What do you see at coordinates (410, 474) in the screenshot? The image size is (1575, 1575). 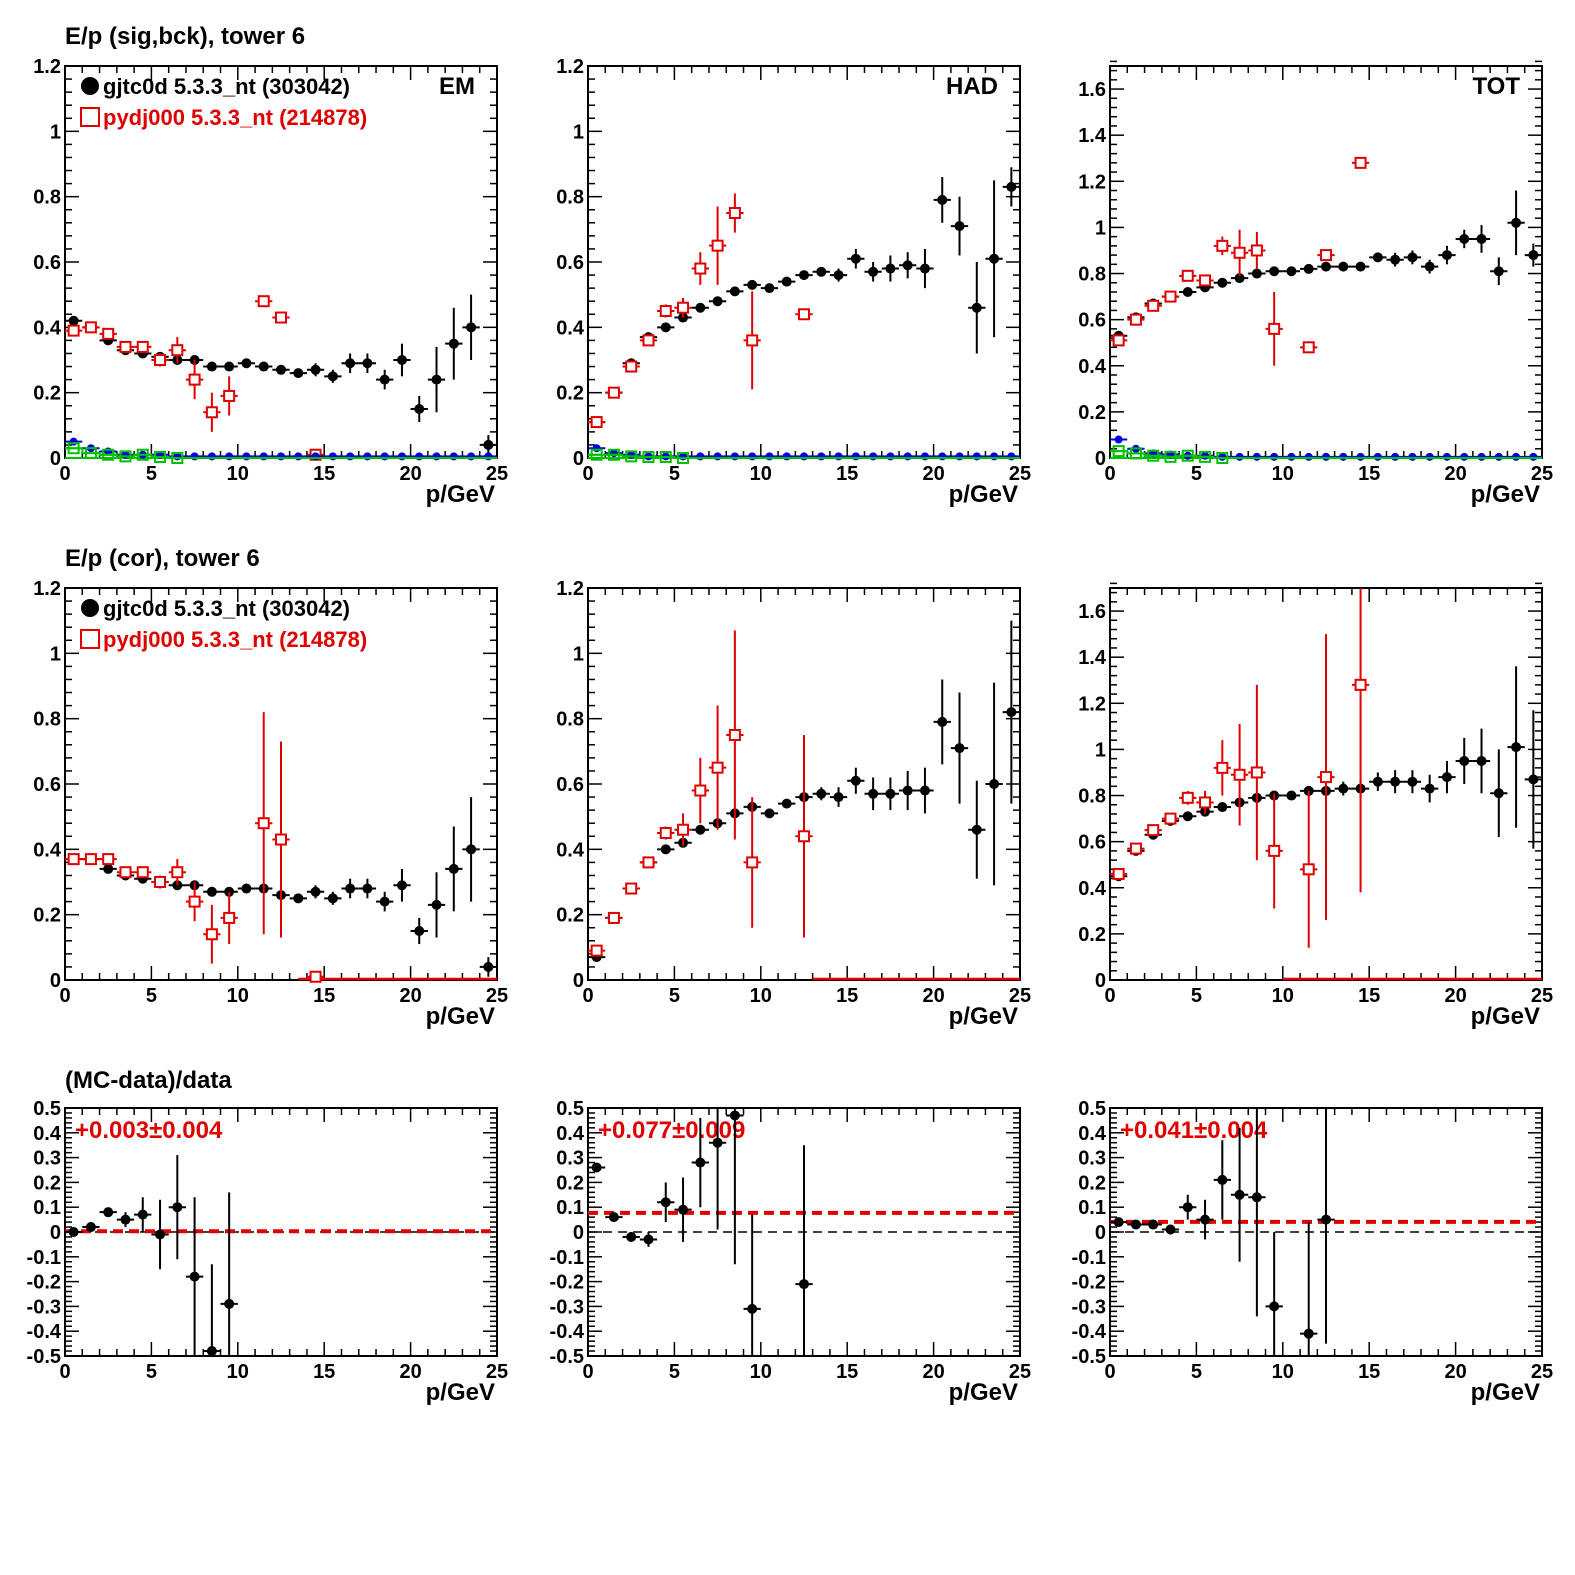 I see `x-tick-label: 20` at bounding box center [410, 474].